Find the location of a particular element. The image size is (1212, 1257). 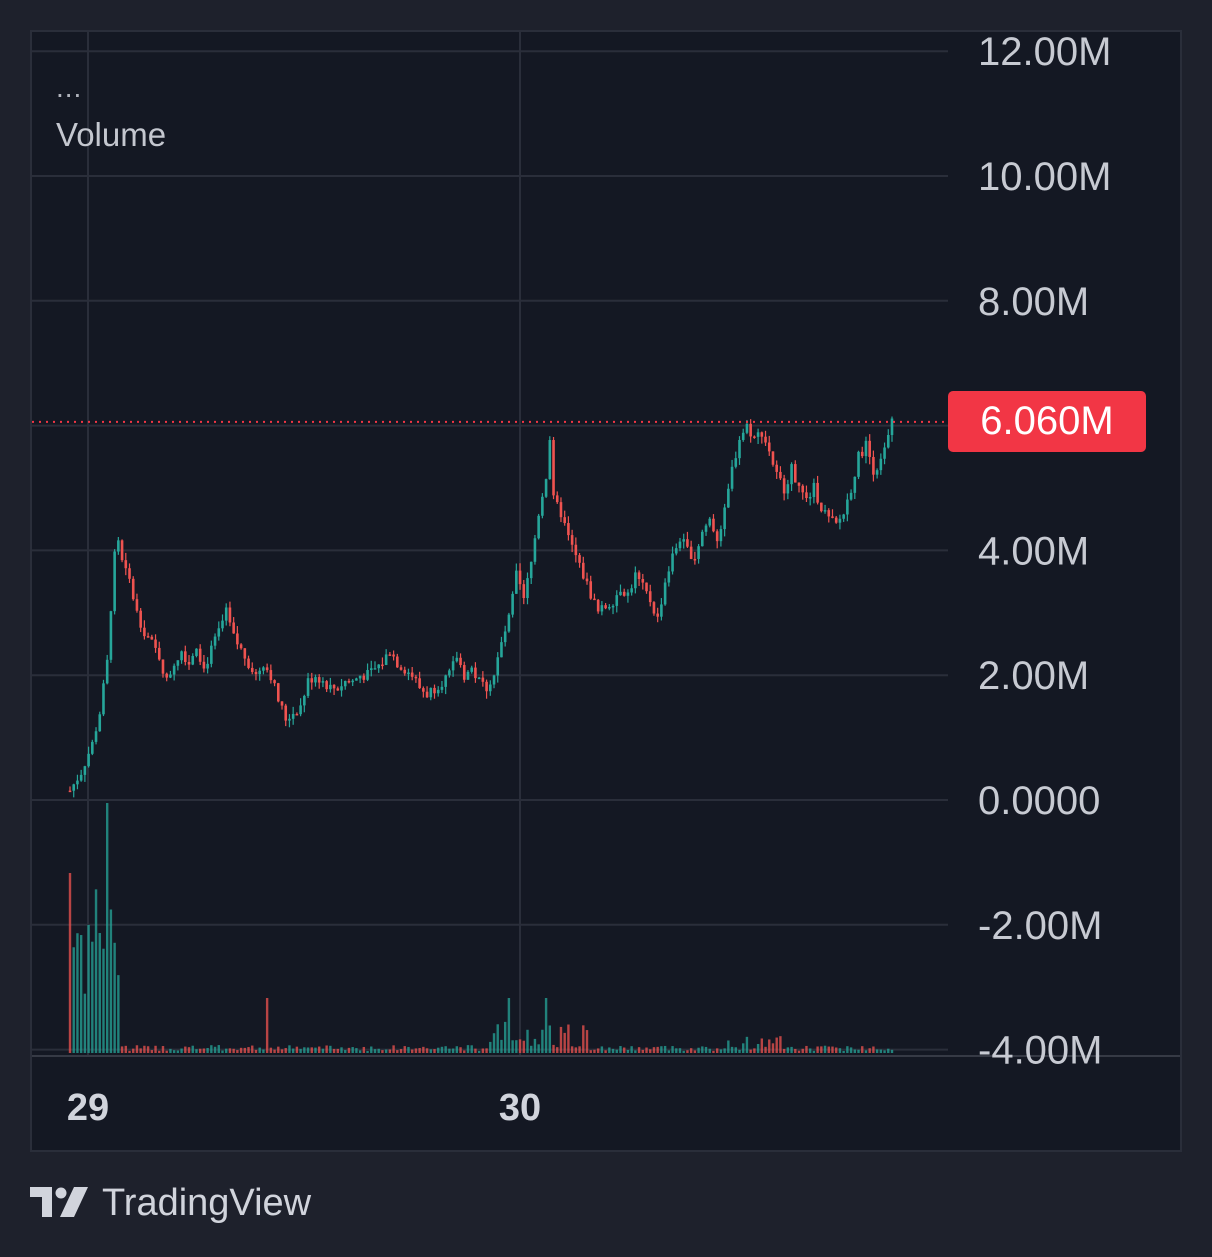

last-price-label: 6.060M is located at coordinates (1047, 421).